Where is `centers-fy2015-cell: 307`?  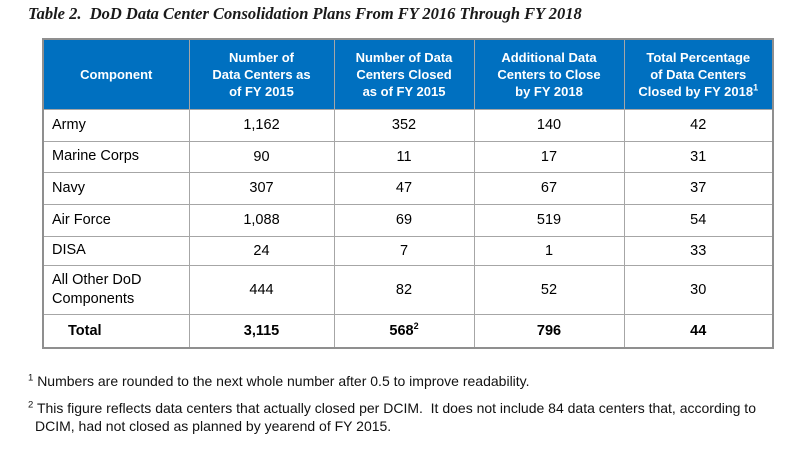 centers-fy2015-cell: 307 is located at coordinates (261, 188).